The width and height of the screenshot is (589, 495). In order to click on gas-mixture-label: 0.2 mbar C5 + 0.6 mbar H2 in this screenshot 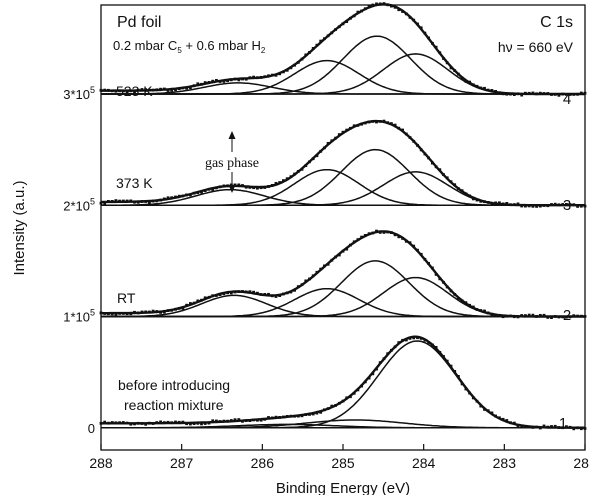, I will do `click(189, 46)`.